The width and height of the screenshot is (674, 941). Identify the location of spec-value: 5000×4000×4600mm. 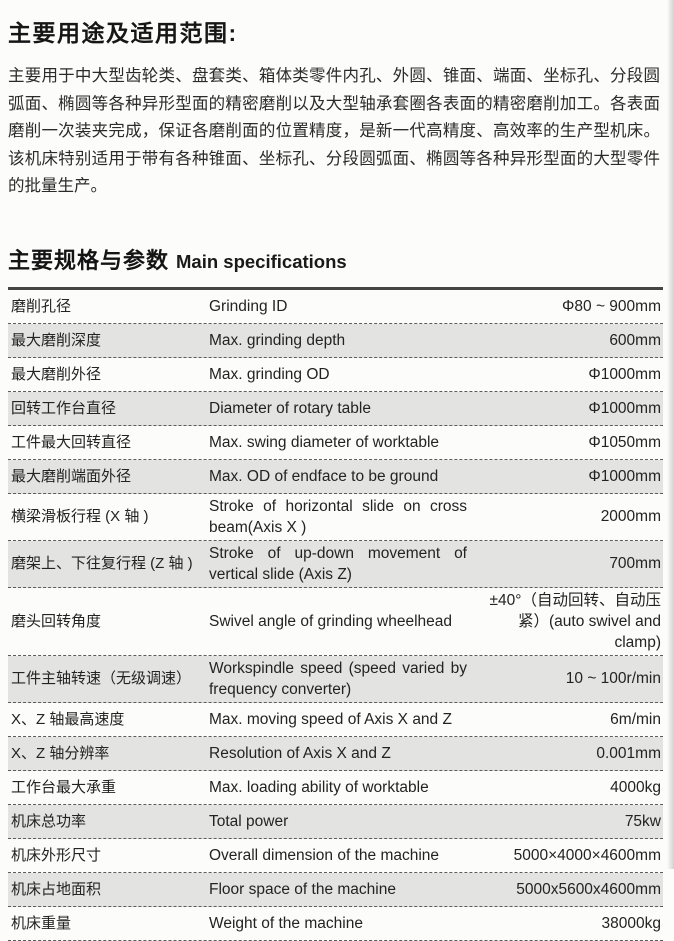
(587, 855).